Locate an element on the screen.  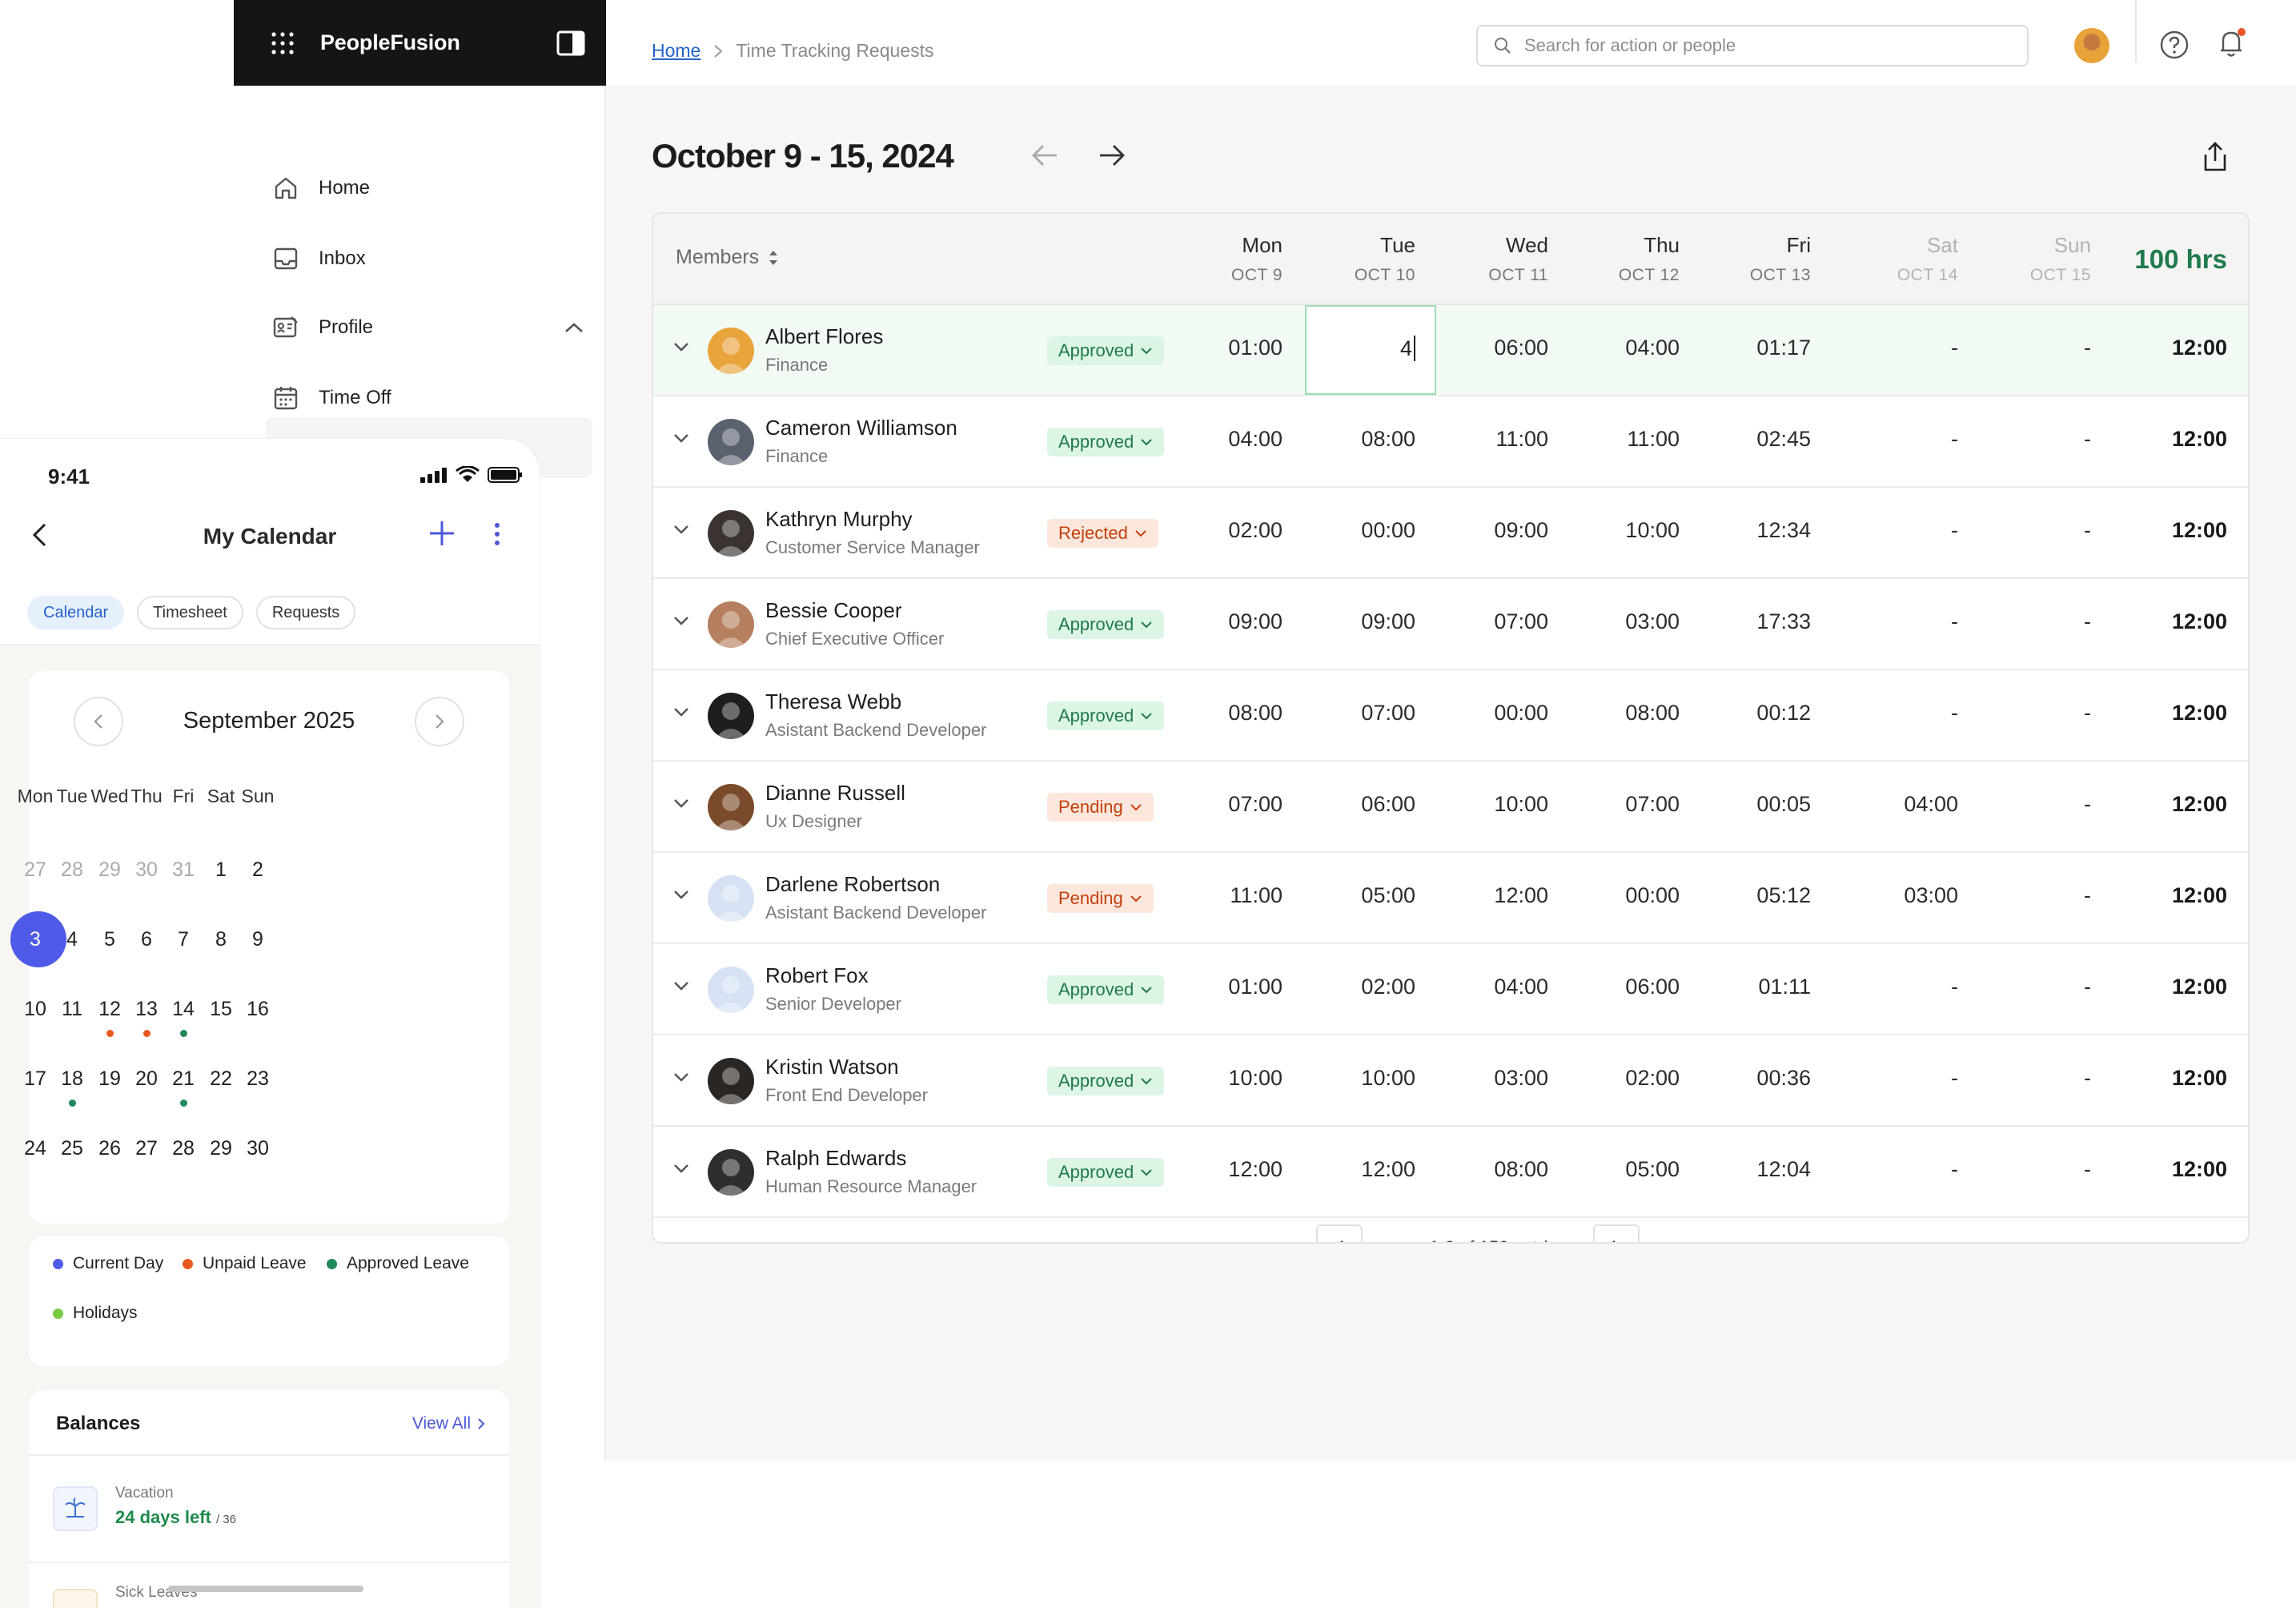
calendar-day: 8 is located at coordinates (221, 948).